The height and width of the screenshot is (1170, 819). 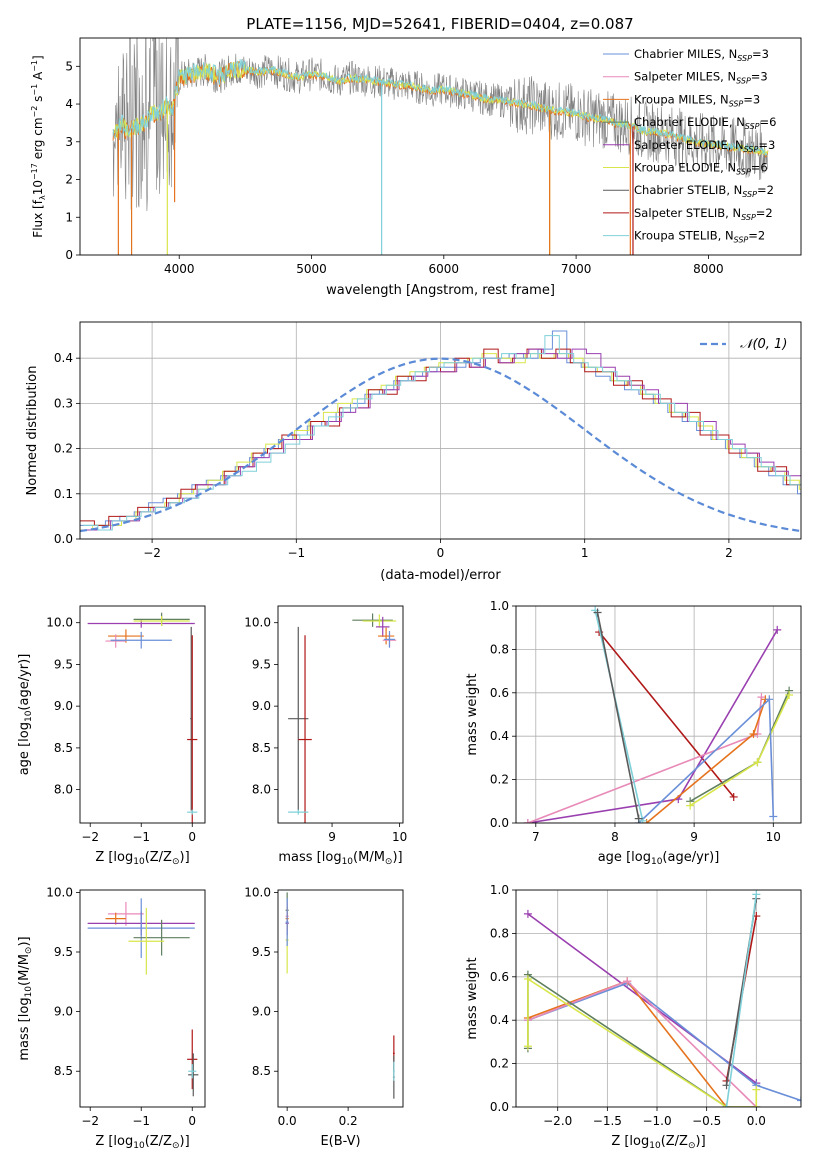 I want to click on legend-entry: Kroupa STELIB, NSSP=2, so click(x=699, y=237).